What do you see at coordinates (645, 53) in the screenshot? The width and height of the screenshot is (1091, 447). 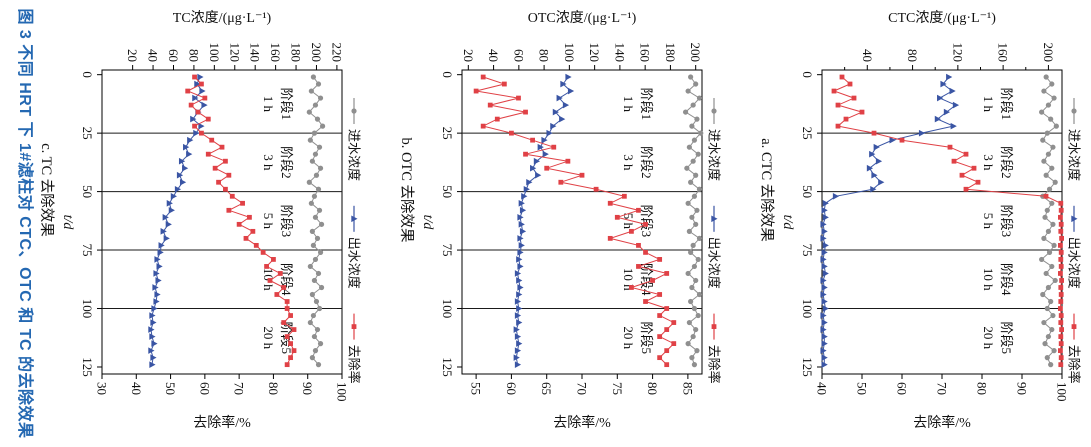 I see `tick-label: 160` at bounding box center [645, 53].